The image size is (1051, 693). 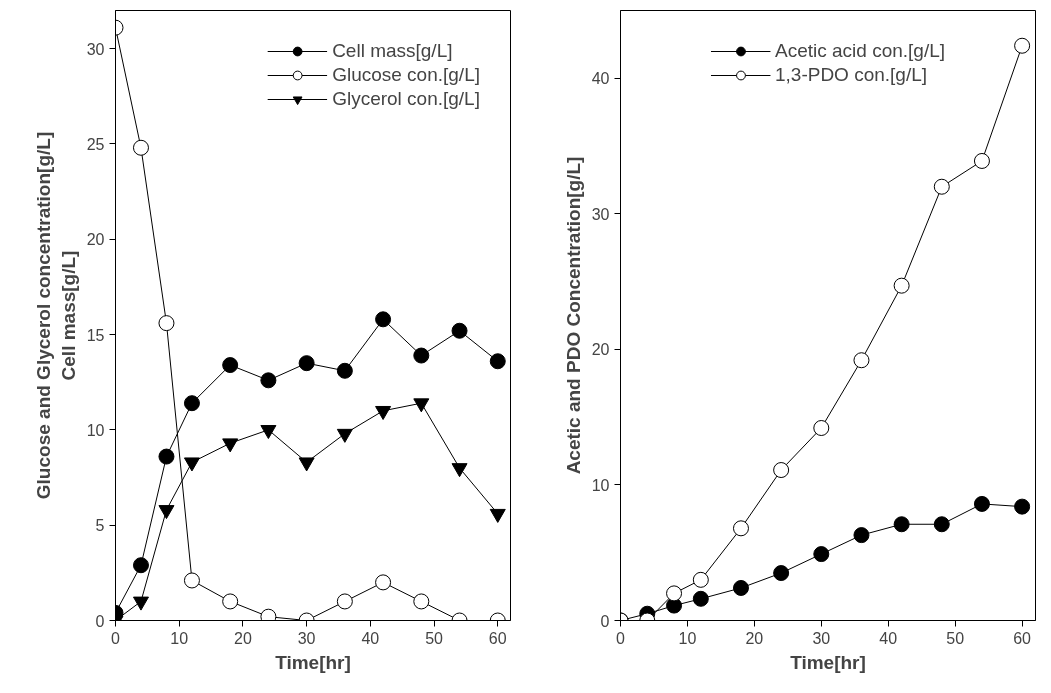 What do you see at coordinates (600, 79) in the screenshot?
I see `y-tick-label: 40` at bounding box center [600, 79].